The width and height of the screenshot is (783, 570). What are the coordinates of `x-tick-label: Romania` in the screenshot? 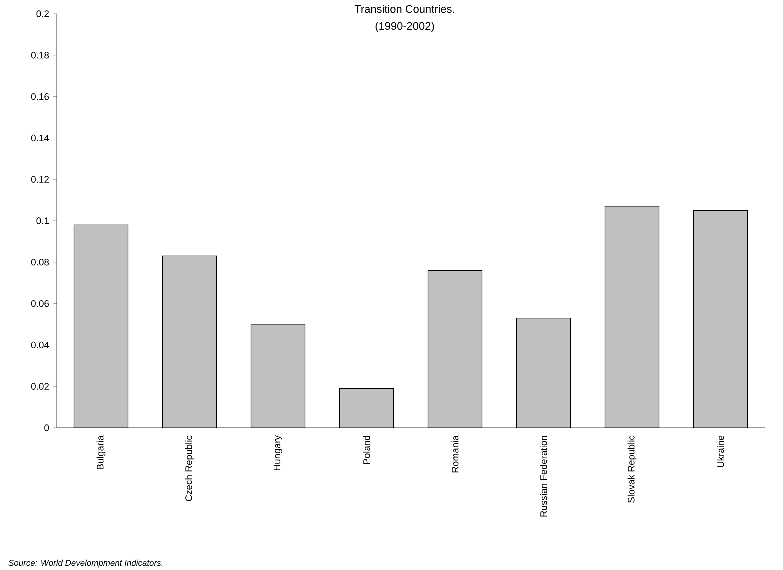 It's located at (455, 454).